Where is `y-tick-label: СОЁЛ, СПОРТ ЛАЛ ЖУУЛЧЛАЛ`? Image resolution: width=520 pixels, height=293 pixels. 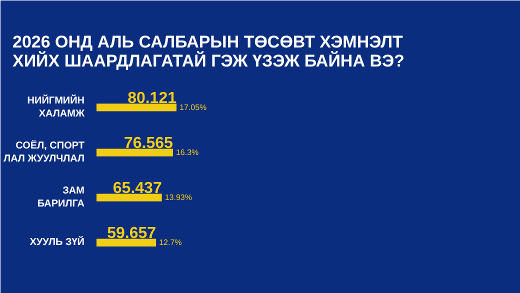 y-tick-label: СОЁЛ, СПОРТ ЛАЛ ЖУУЛЧЛАЛ is located at coordinates (44, 152).